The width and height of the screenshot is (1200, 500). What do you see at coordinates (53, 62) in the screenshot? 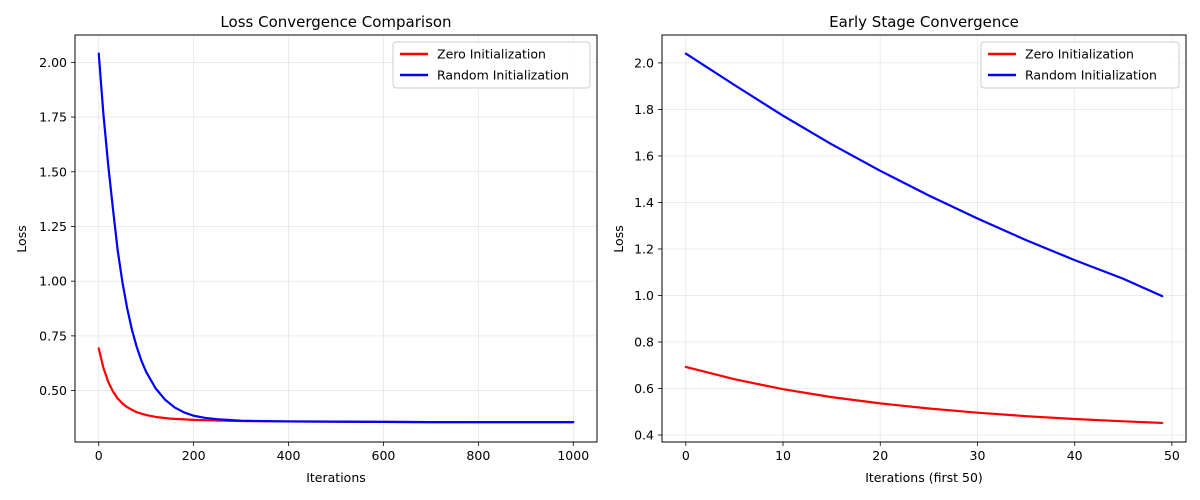
I see `y-tick-label: 2.00` at bounding box center [53, 62].